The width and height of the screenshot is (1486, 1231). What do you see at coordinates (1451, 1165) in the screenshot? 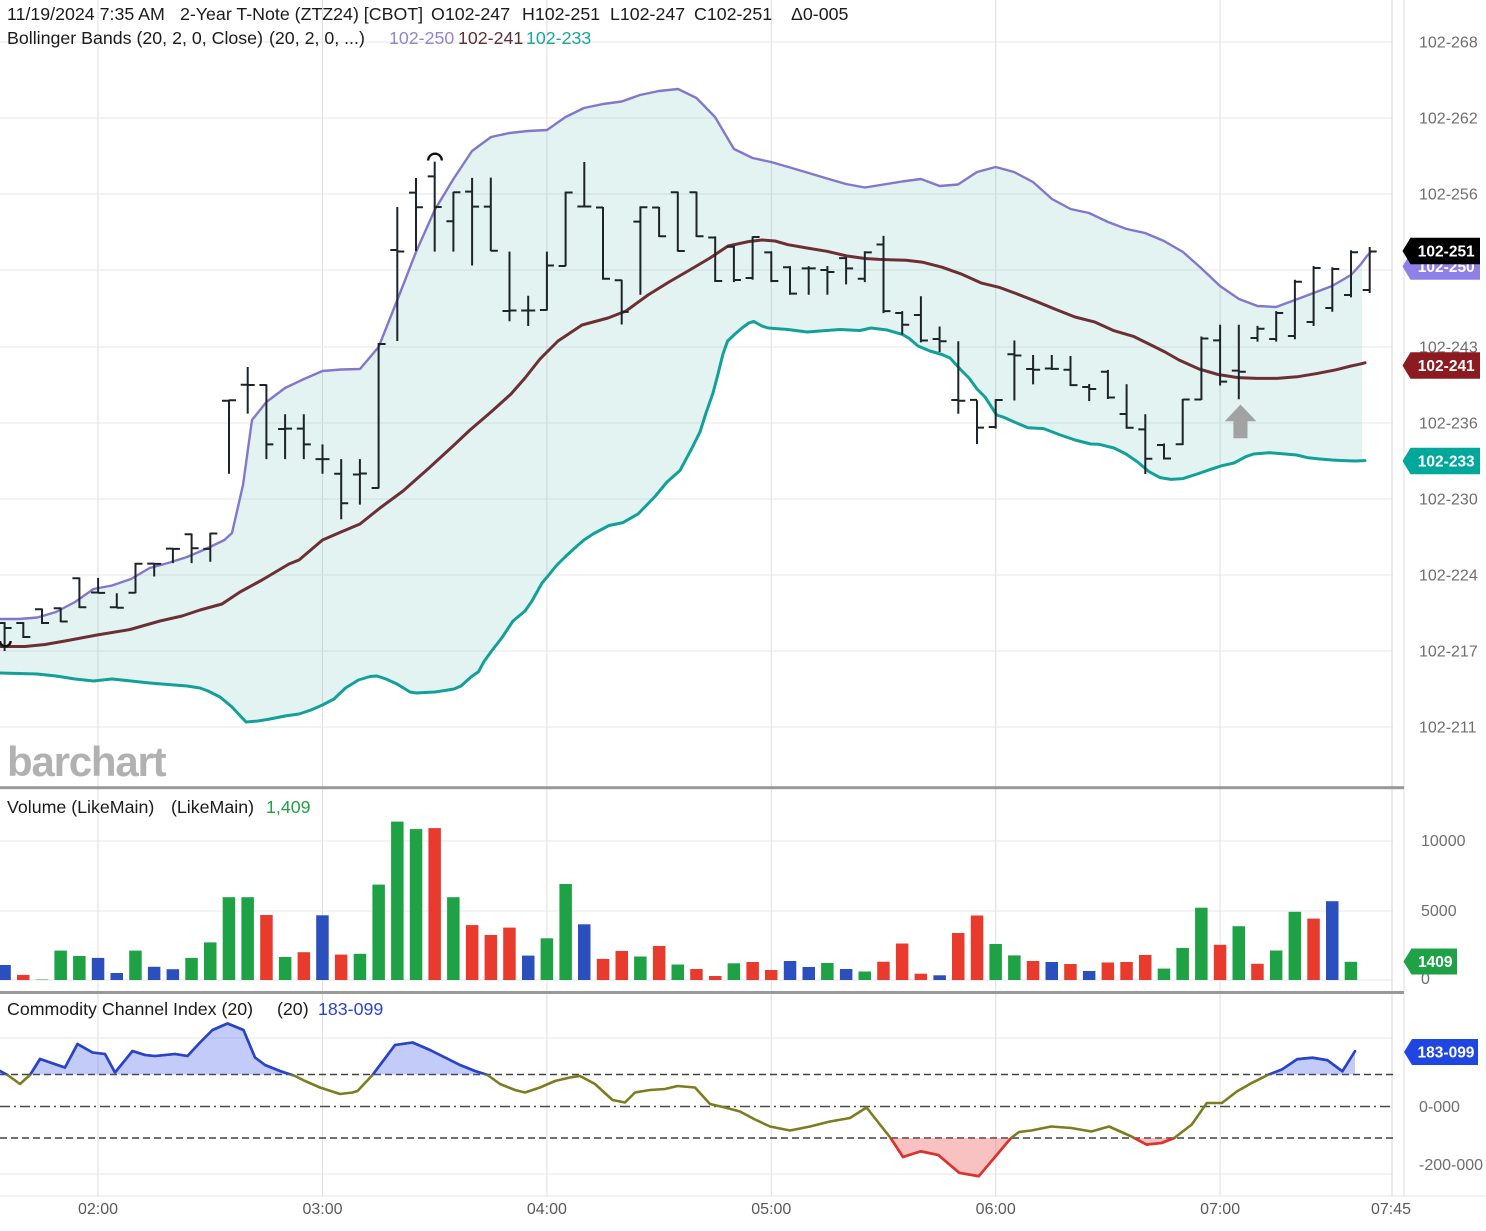
I see `svg-text: -200-000` at bounding box center [1451, 1165].